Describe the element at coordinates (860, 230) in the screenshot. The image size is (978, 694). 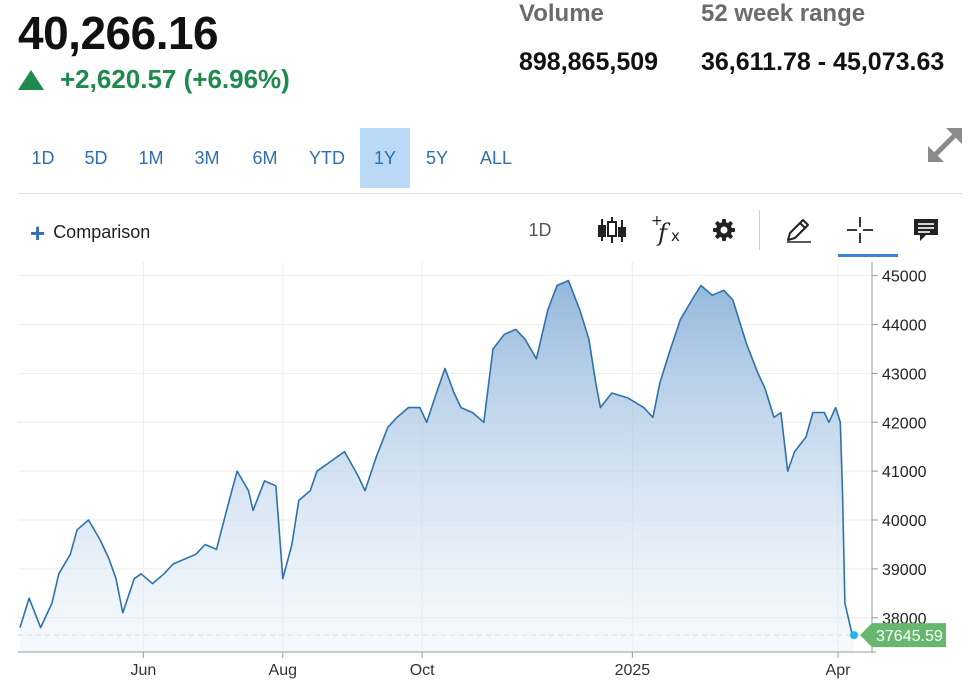
I see `crosshair-icon` at that location.